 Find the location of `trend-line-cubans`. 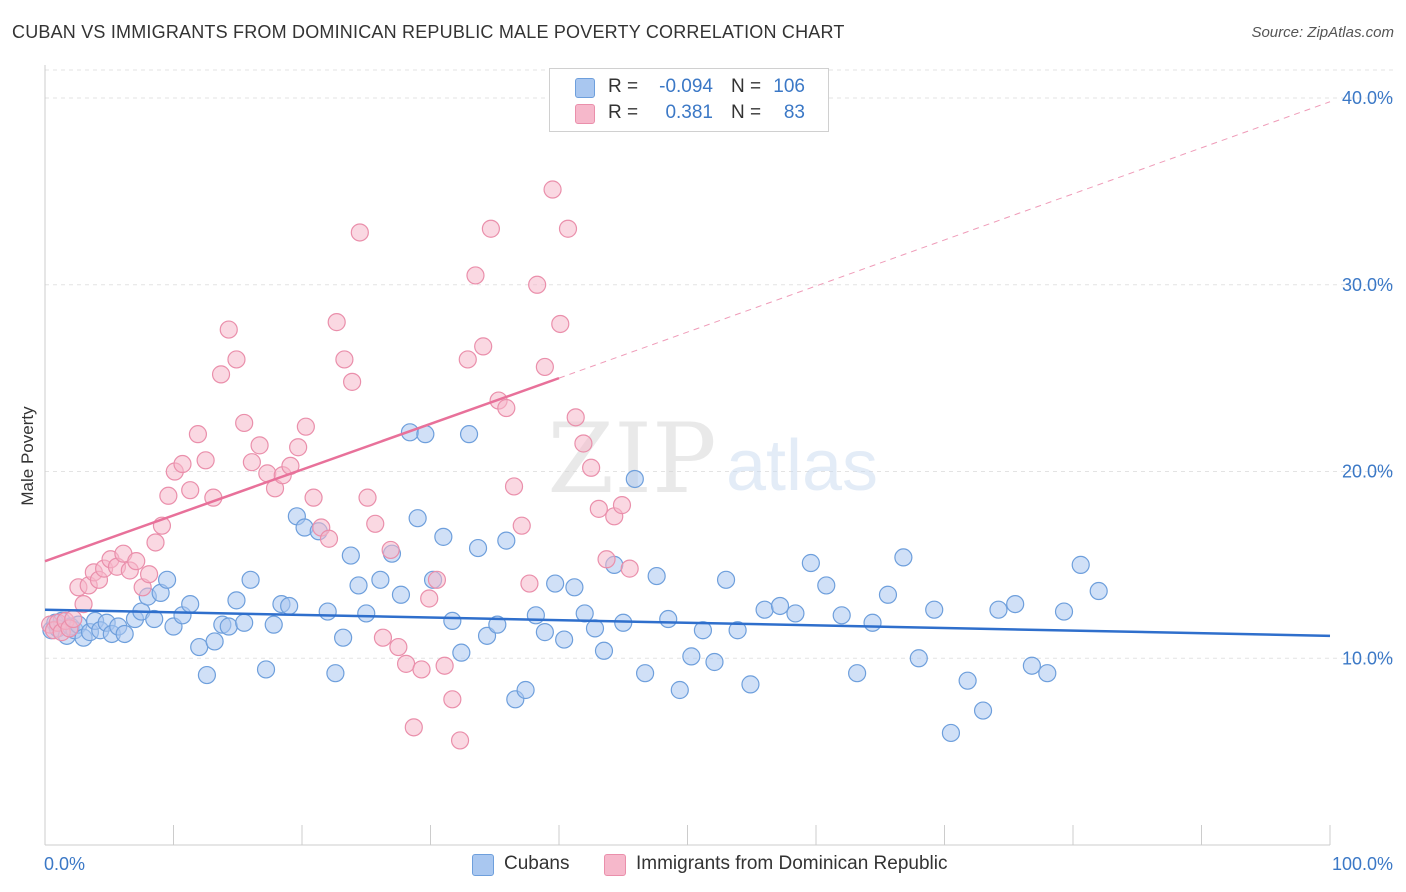

trend-line-cubans is located at coordinates (687, 623).